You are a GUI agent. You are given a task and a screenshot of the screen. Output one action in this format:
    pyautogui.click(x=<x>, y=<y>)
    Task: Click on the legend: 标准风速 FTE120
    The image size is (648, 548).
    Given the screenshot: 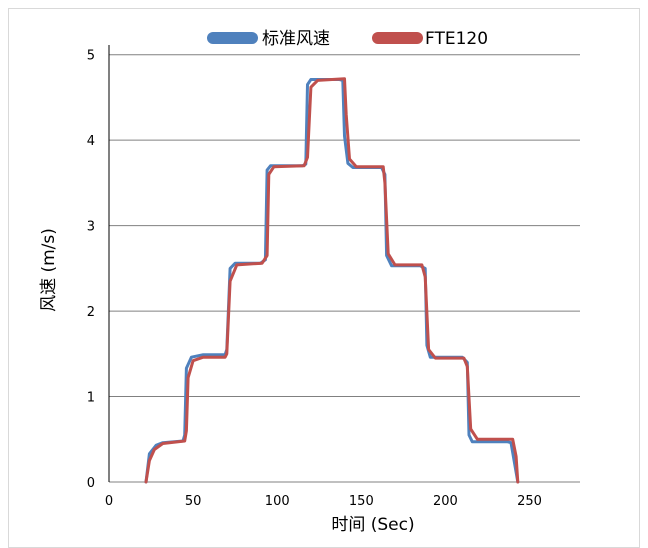 What is the action you would take?
    pyautogui.click(x=347, y=39)
    